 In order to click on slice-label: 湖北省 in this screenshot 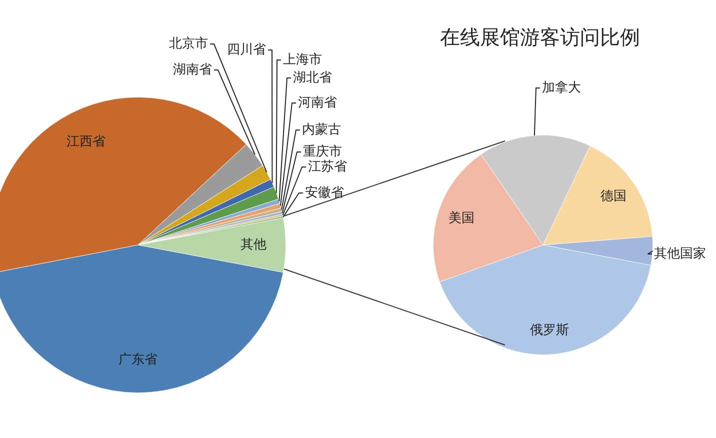, I will do `click(312, 78)`.